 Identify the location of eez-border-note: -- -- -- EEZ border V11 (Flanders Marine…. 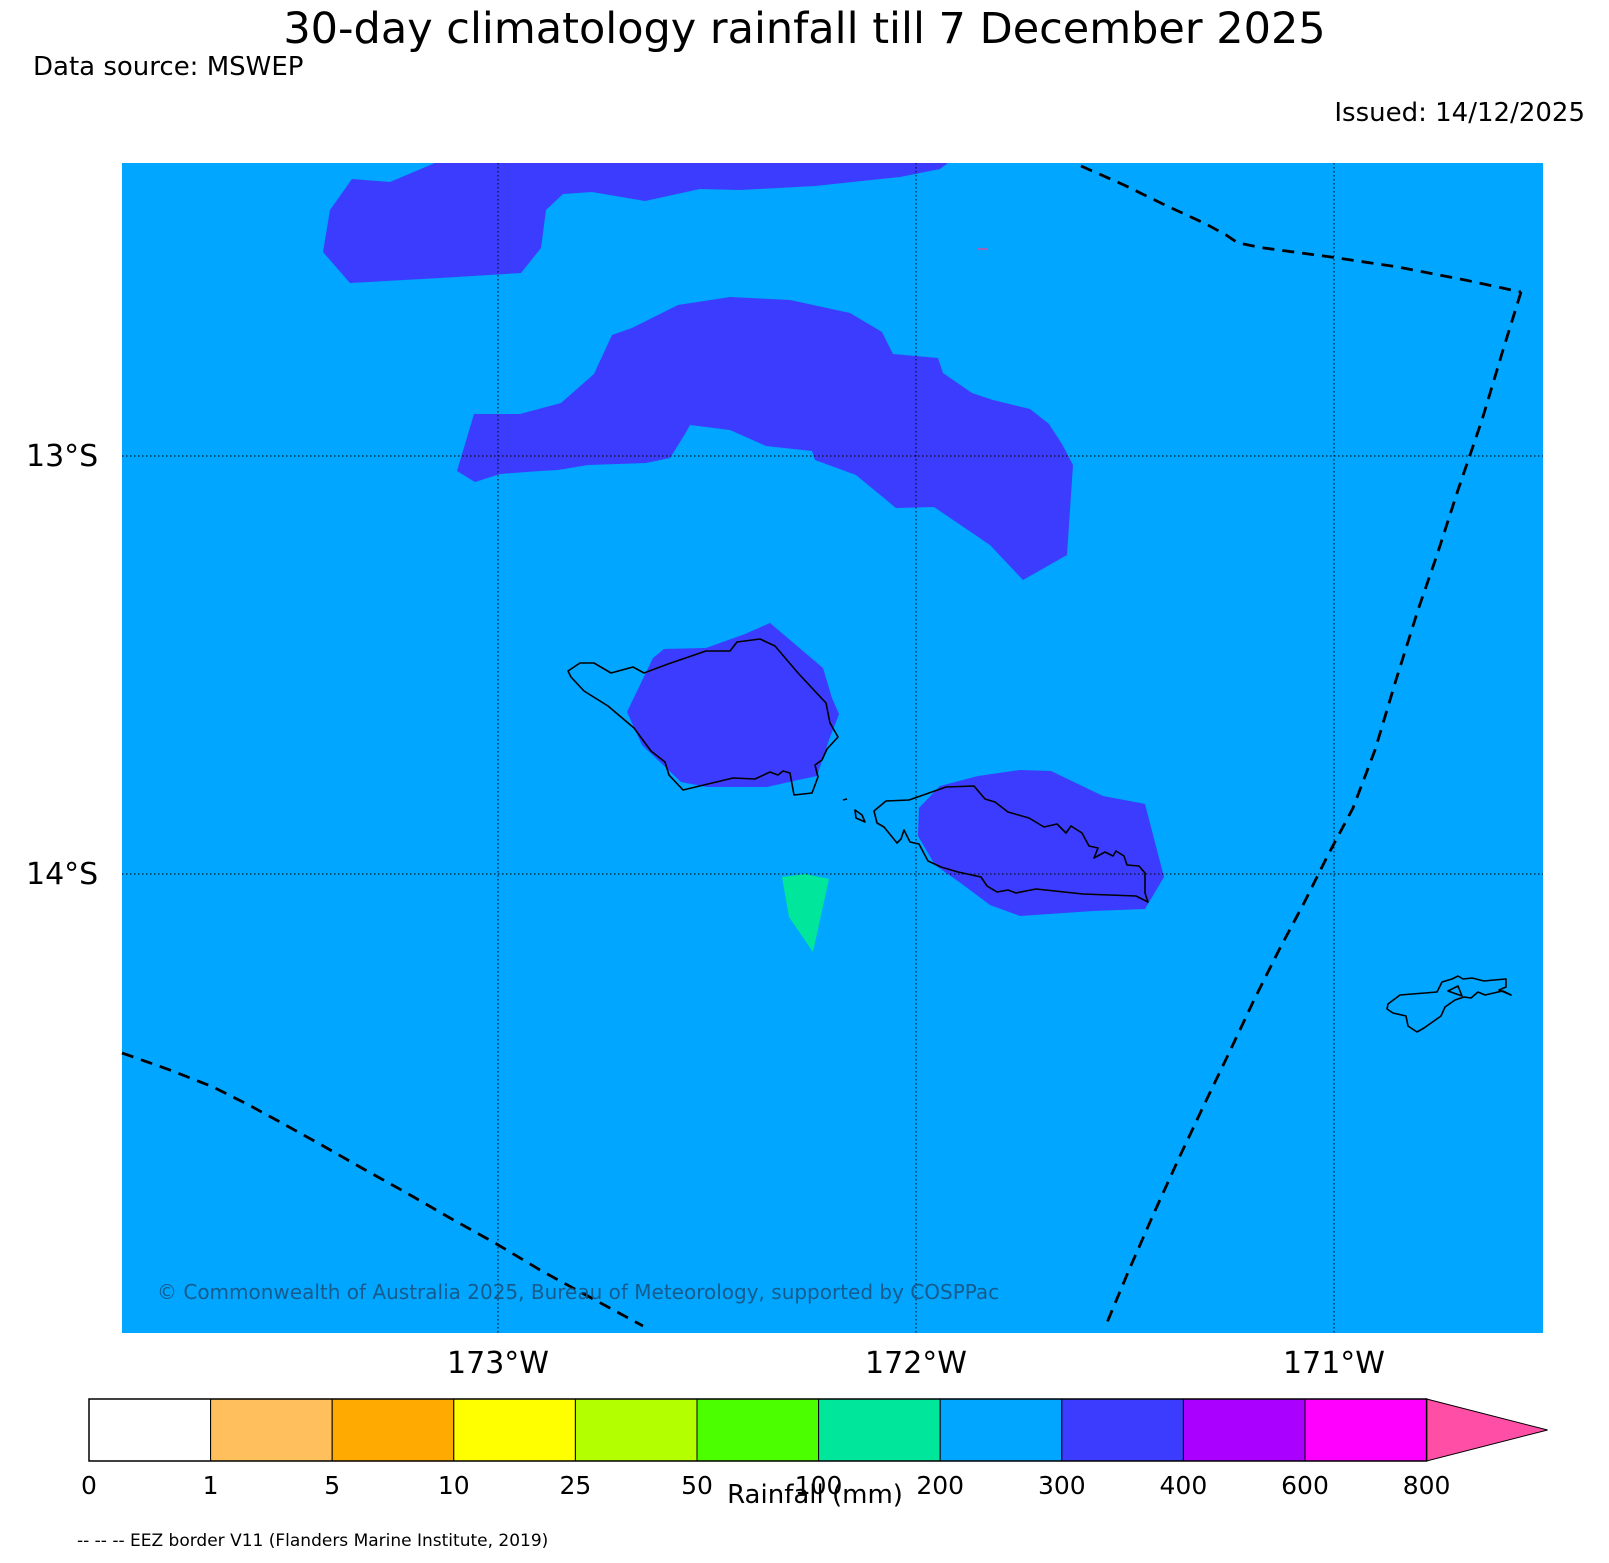
(313, 1541).